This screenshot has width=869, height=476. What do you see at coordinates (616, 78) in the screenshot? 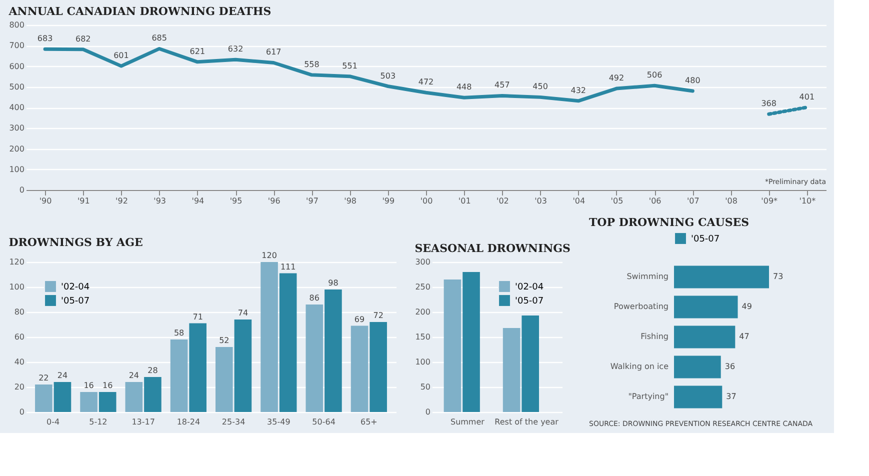
I see `data-label: 492` at bounding box center [616, 78].